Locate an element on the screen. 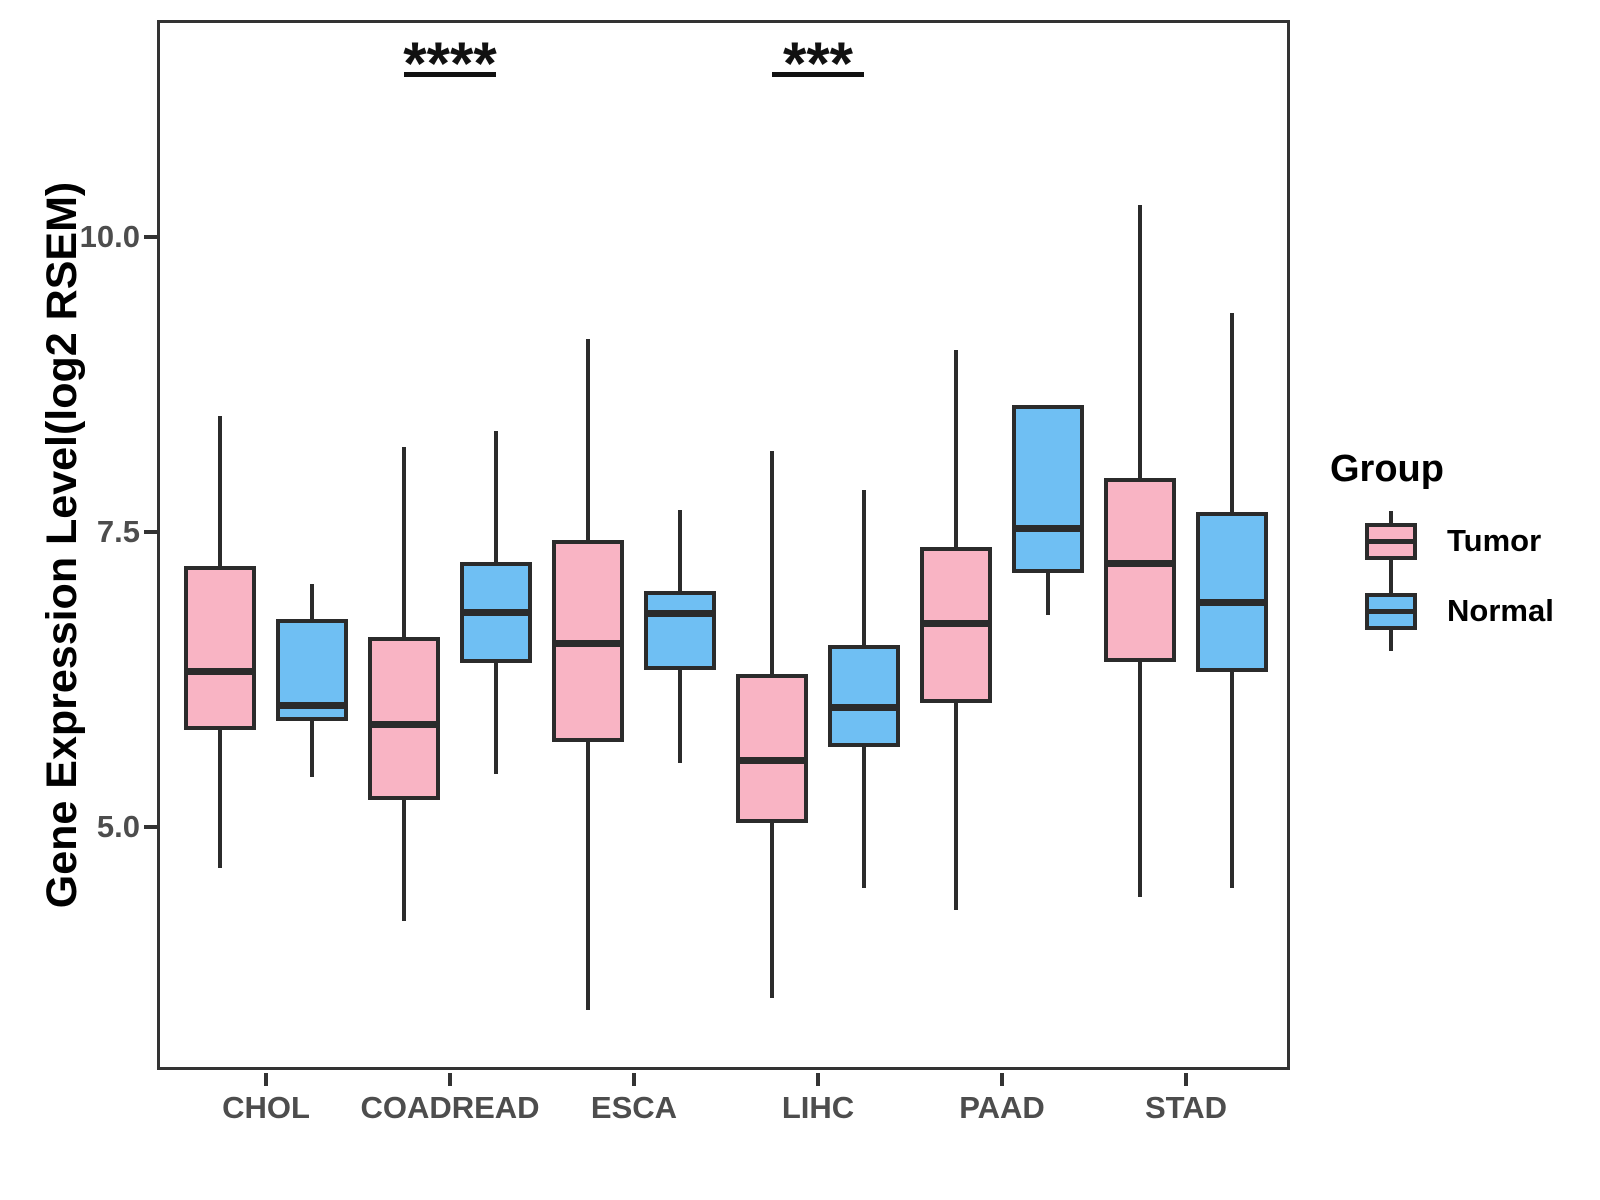 This screenshot has width=1600, height=1200. y-tick-label: 5.0 is located at coordinates (118, 826).